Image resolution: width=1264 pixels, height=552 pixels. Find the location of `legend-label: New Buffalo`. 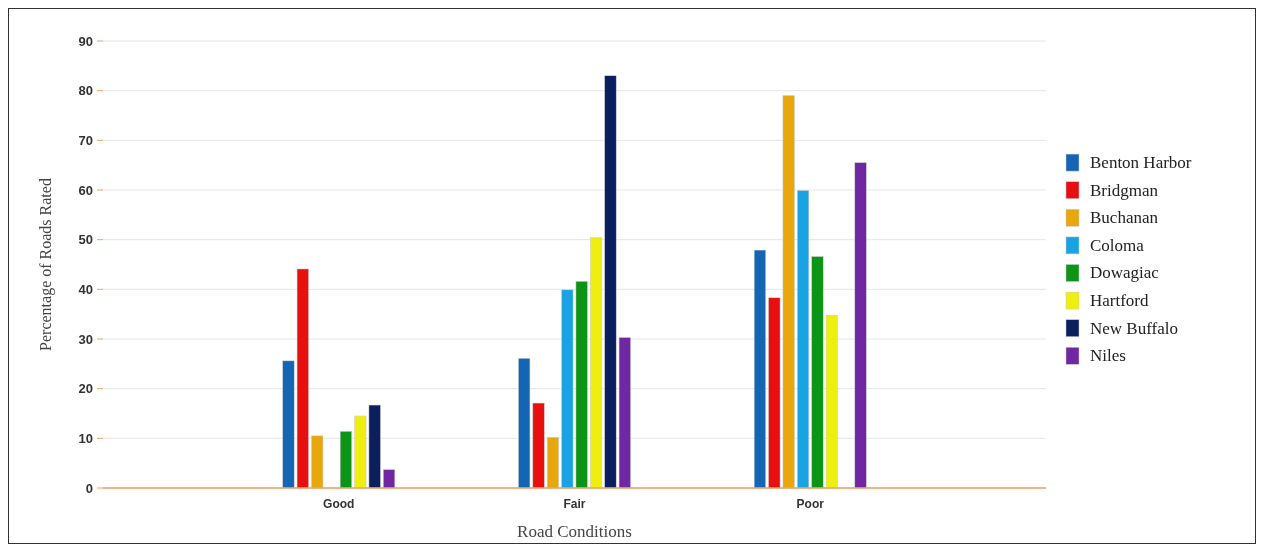

legend-label: New Buffalo is located at coordinates (1134, 328).